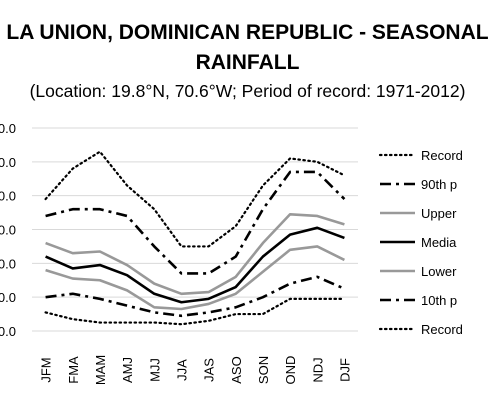  I want to click on x-tick-label: AMJ, so click(127, 370).